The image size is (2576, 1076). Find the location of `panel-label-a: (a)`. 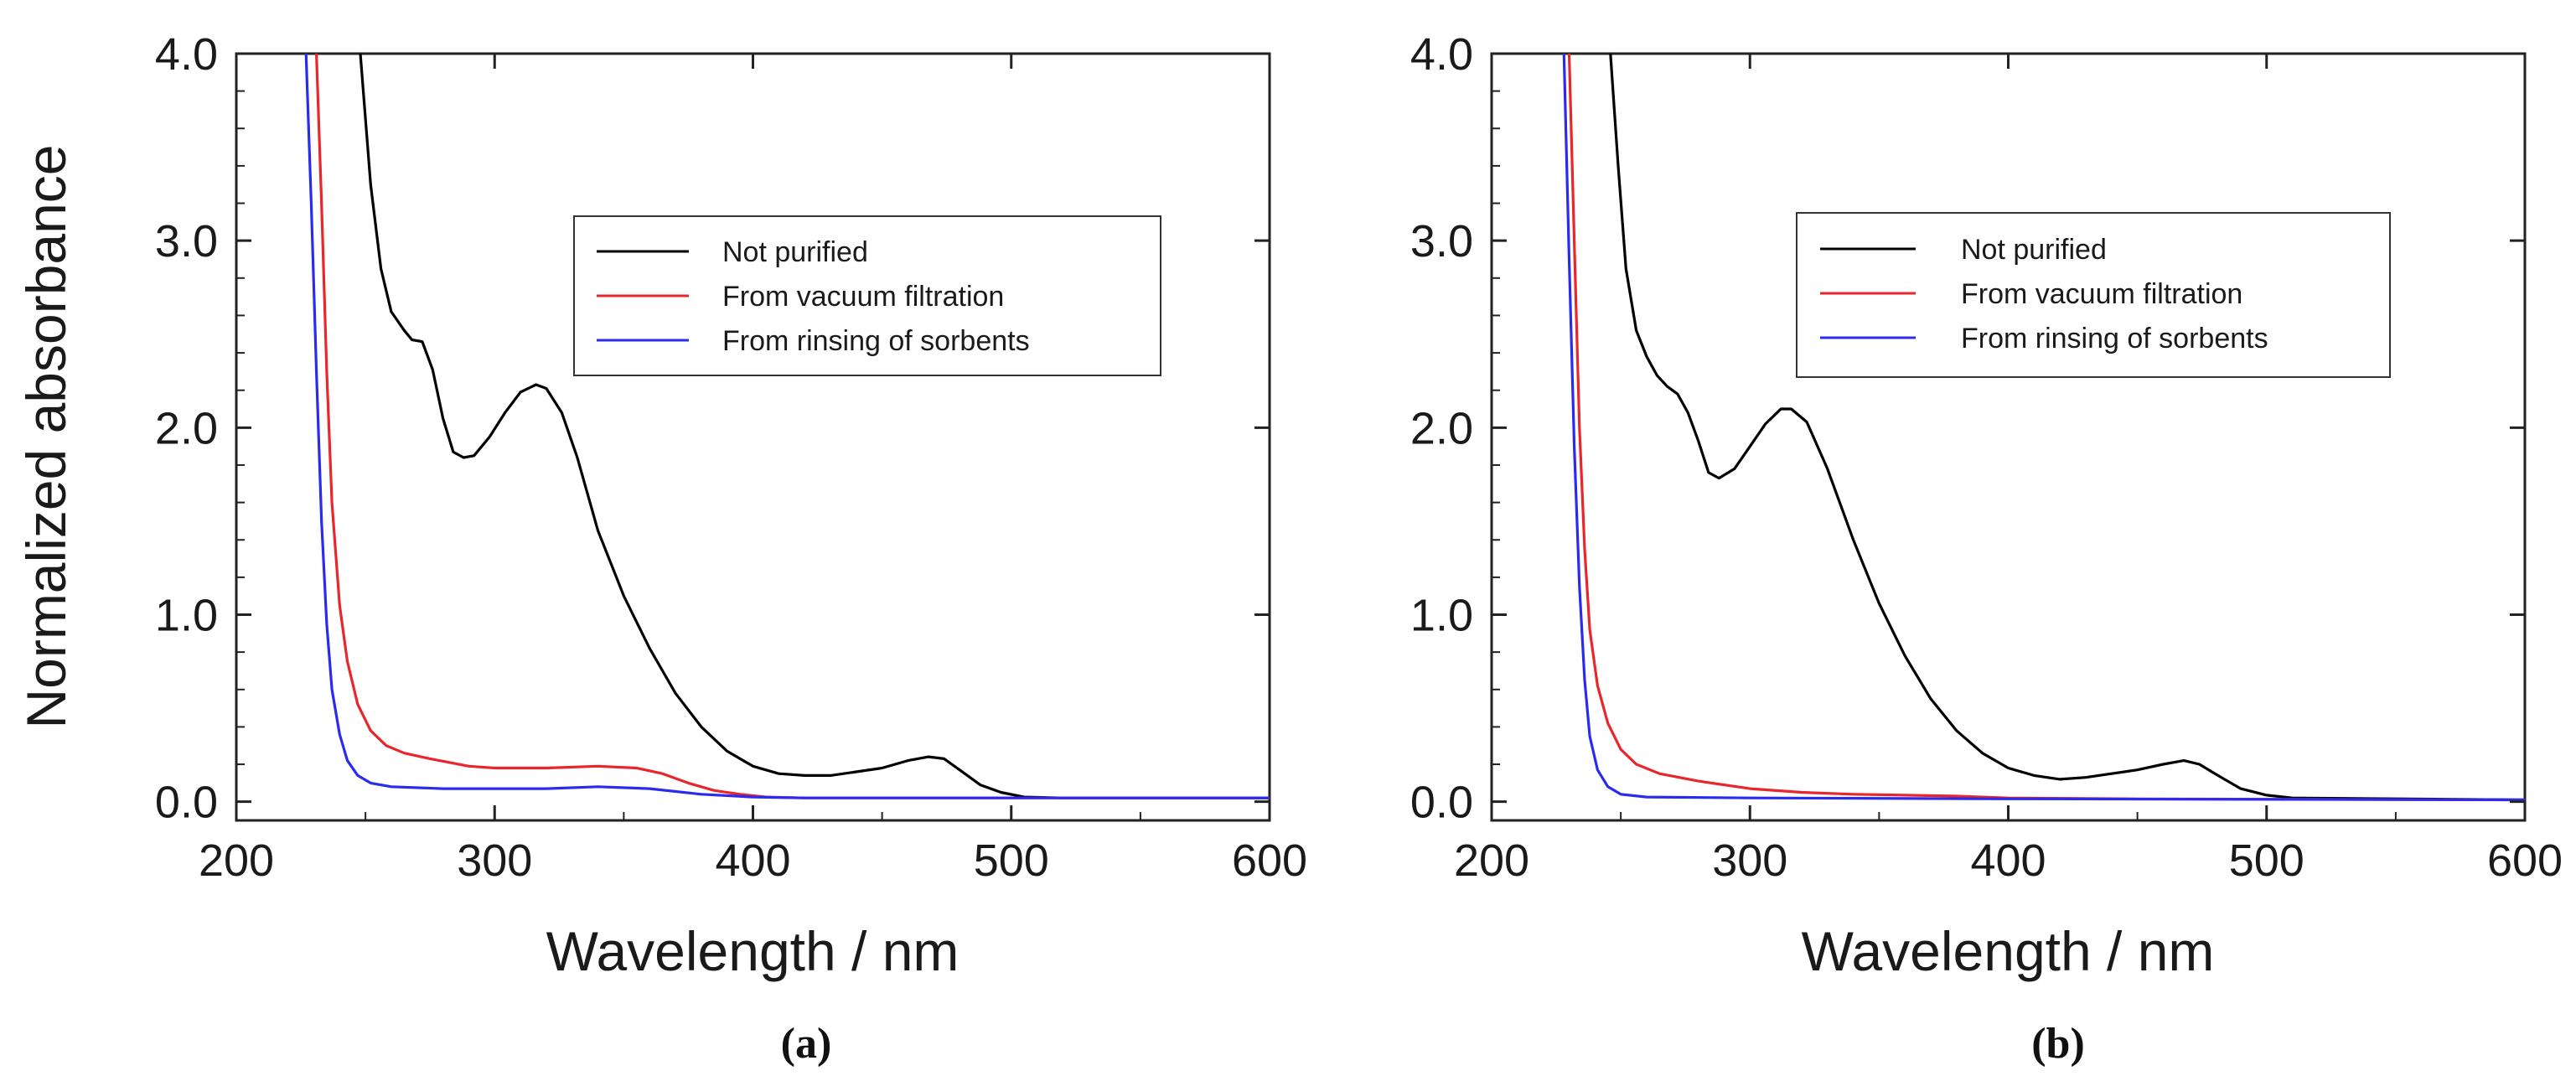

panel-label-a: (a) is located at coordinates (806, 1044).